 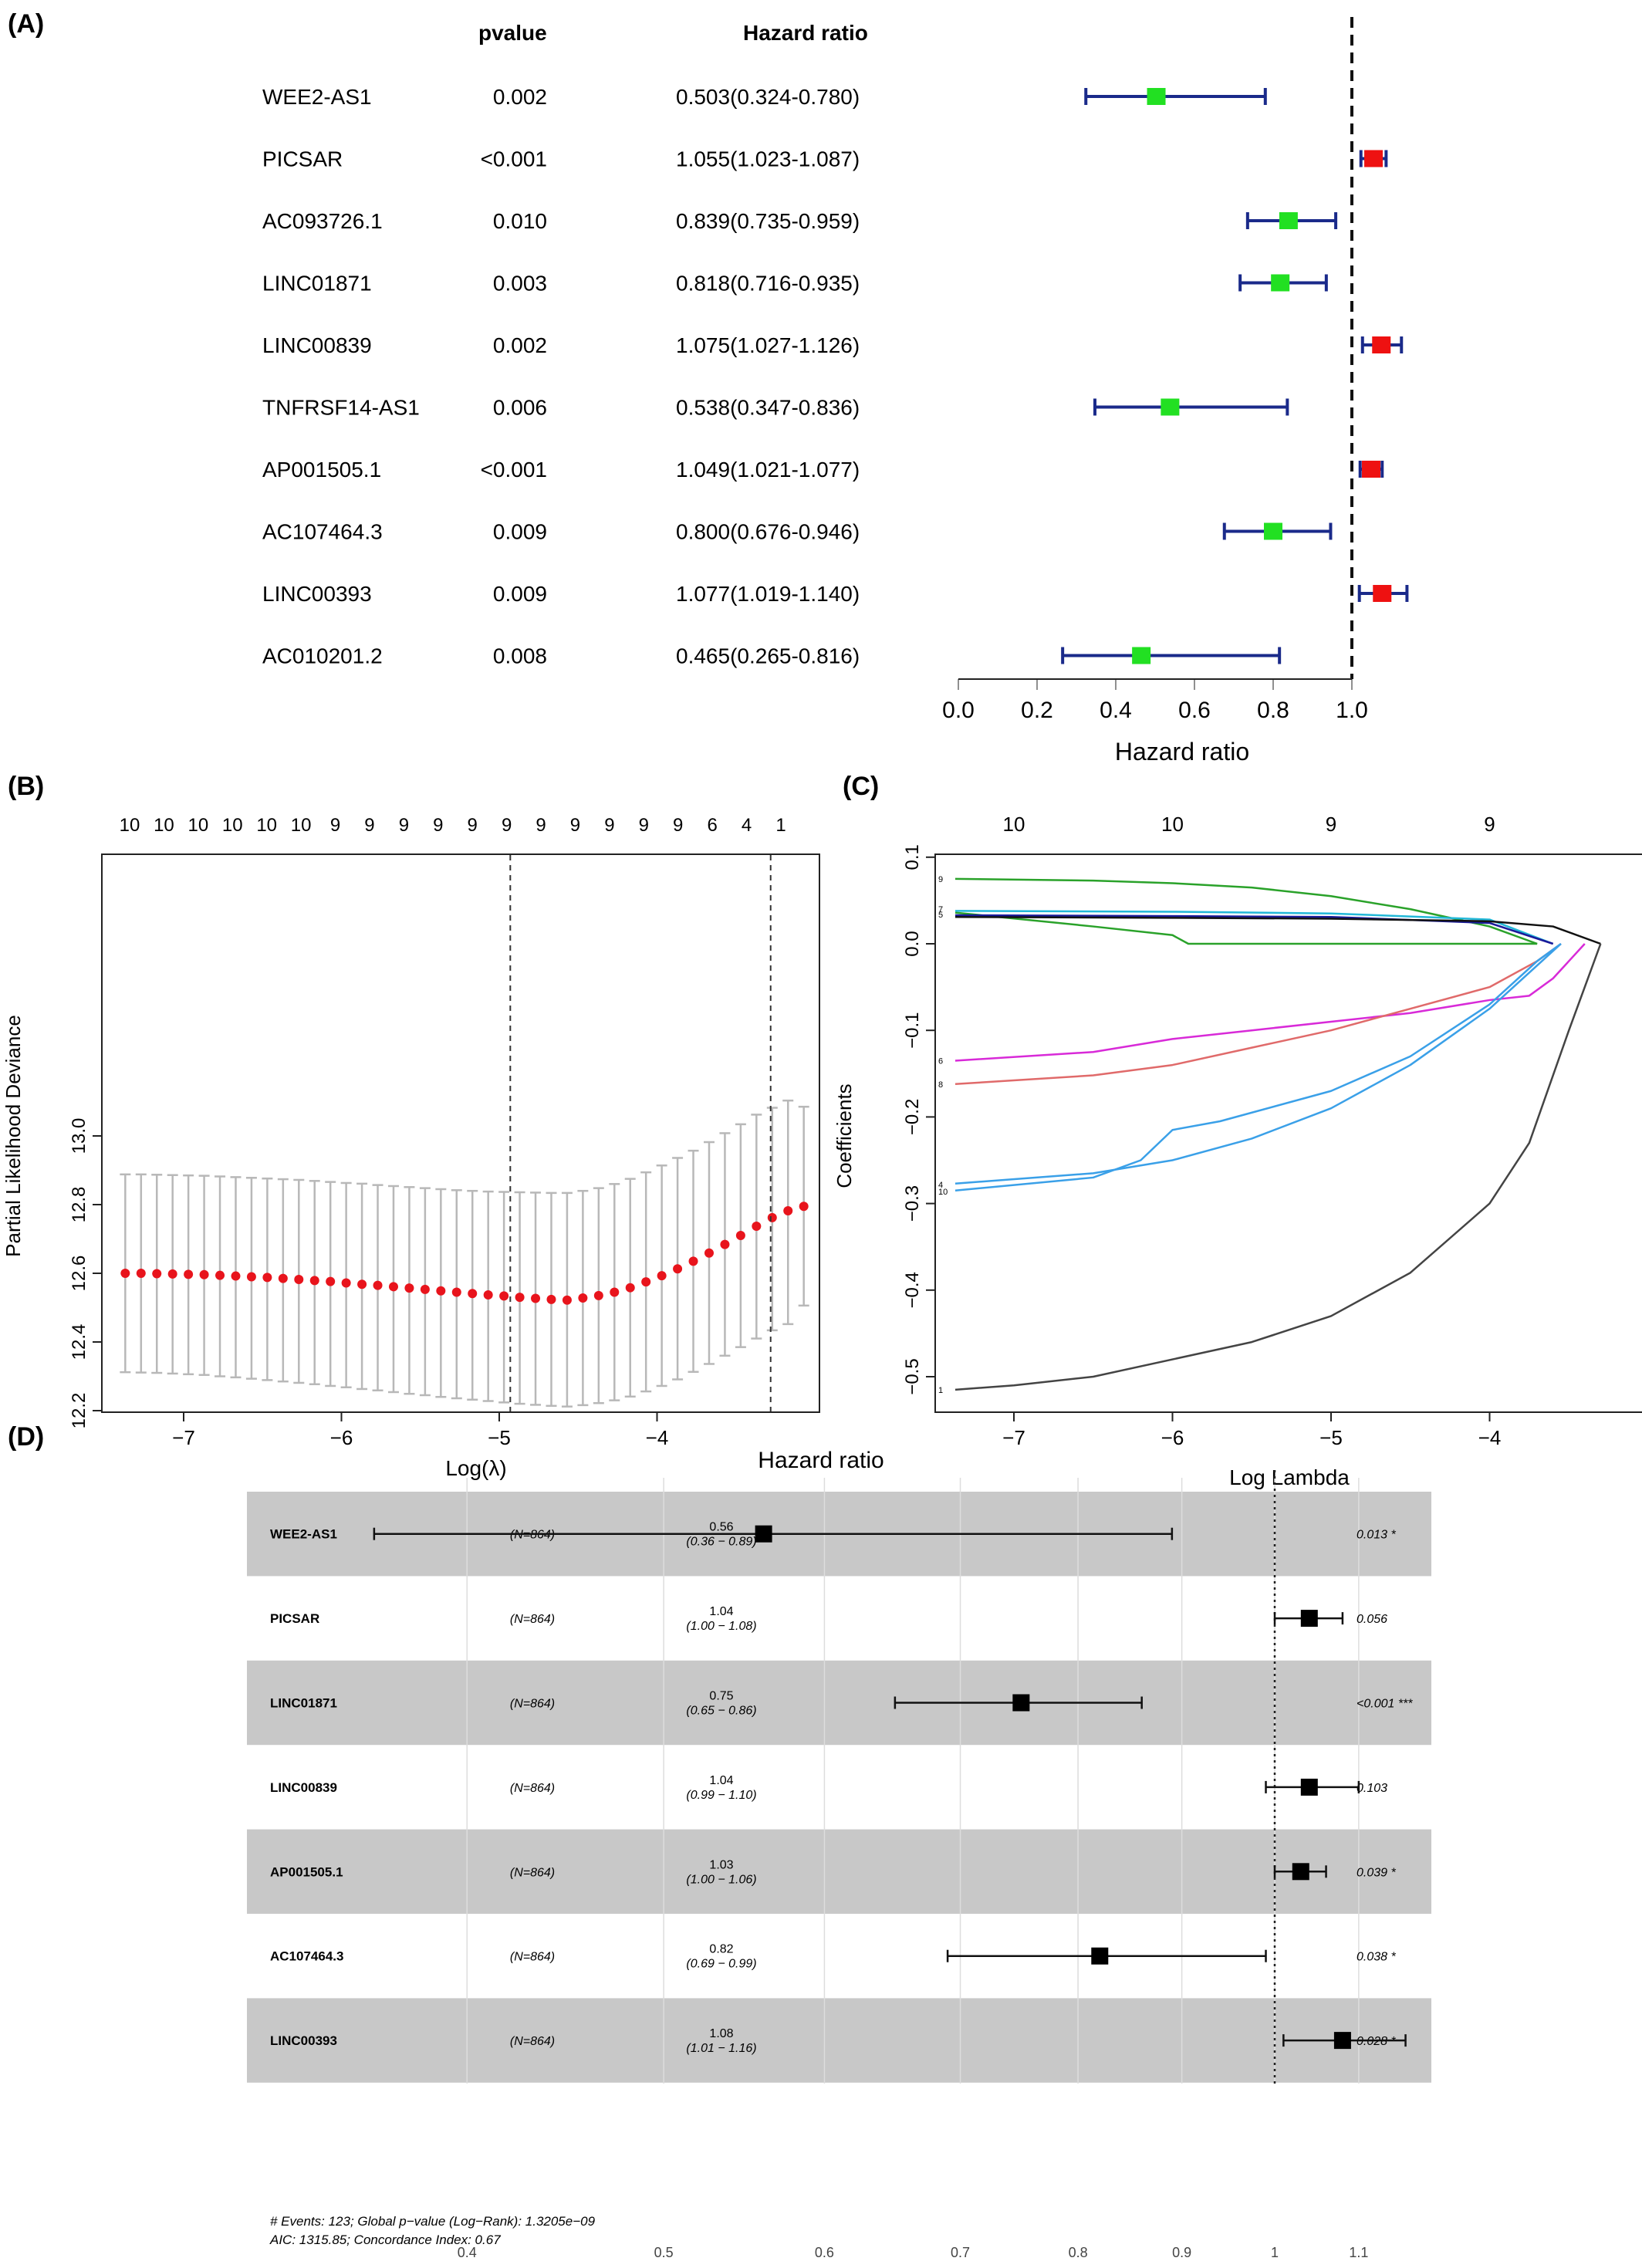 I want to click on panel-d-hr-marker-picsar, so click(x=1309, y=1618).